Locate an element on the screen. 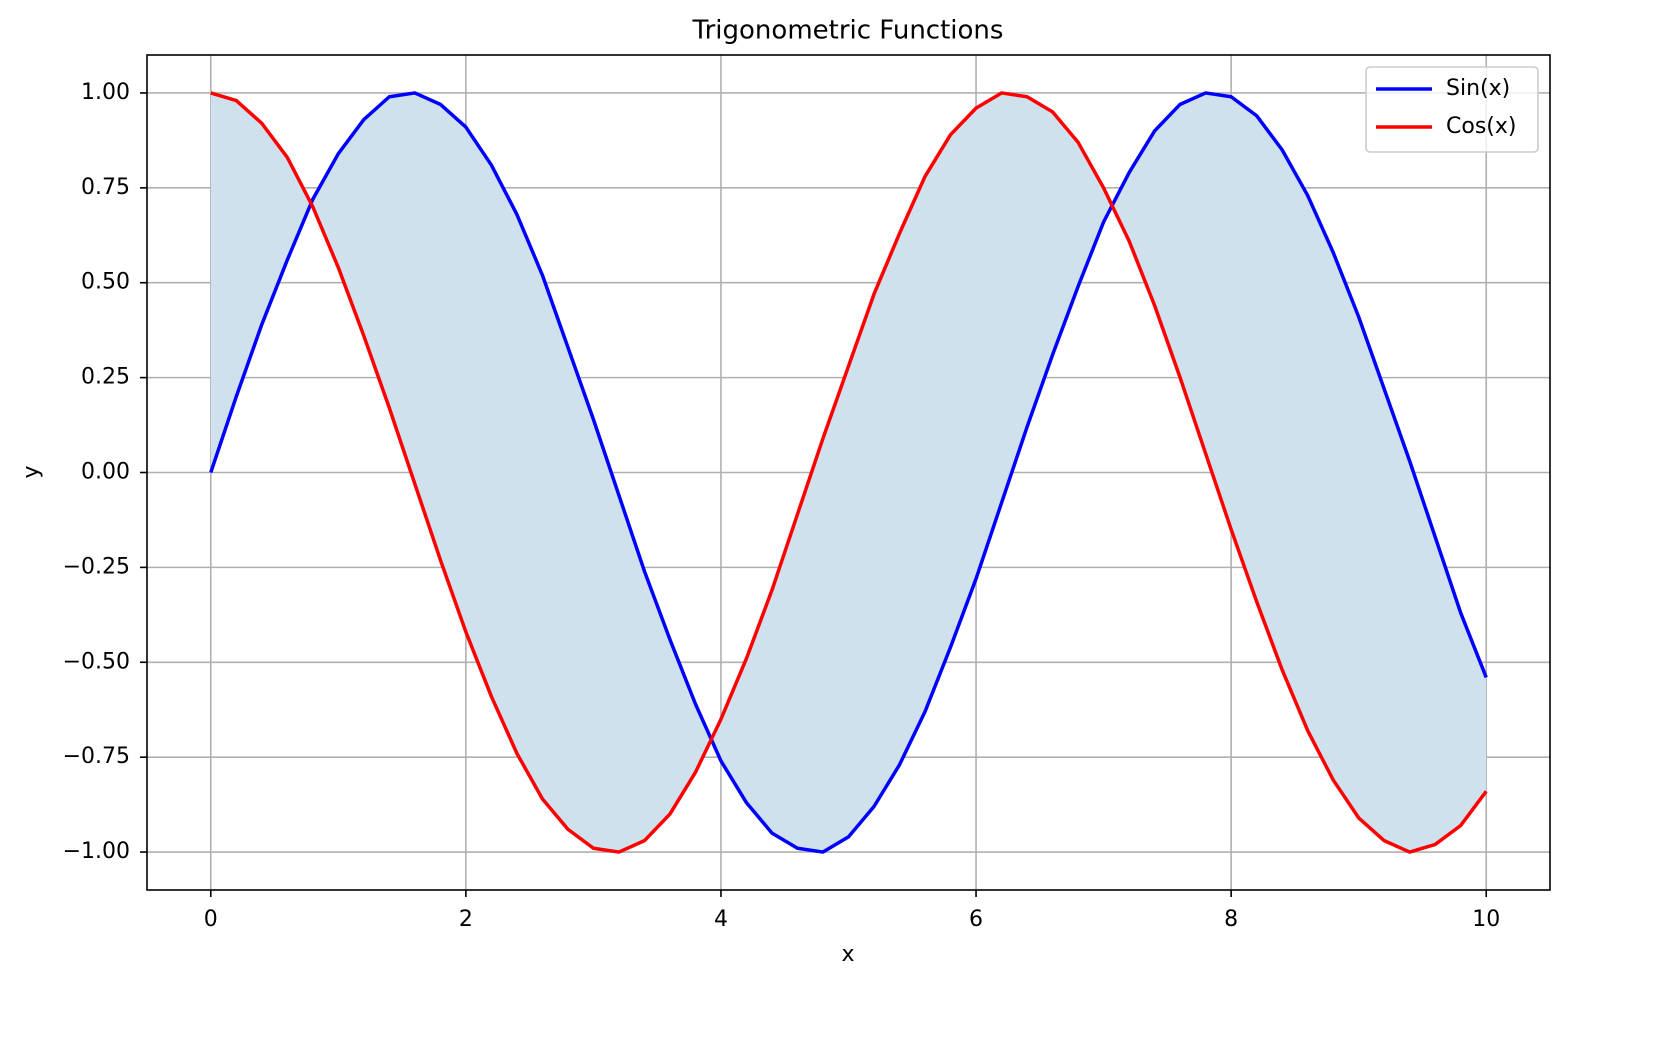 The height and width of the screenshot is (1046, 1663). x-tick-label: 2 is located at coordinates (466, 919).